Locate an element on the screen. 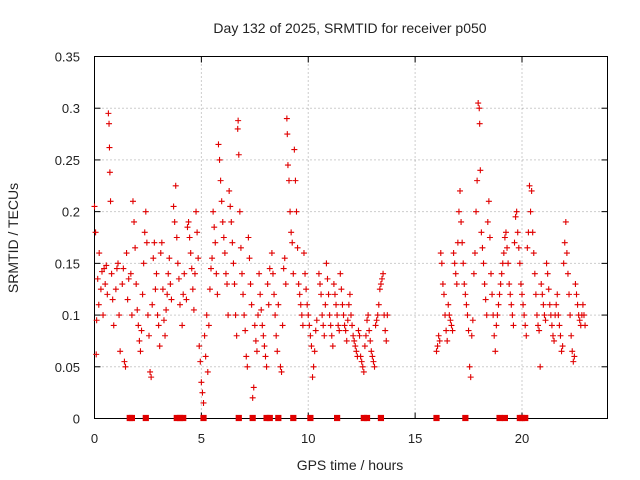  y-tick-label: 0.05 is located at coordinates (67, 367).